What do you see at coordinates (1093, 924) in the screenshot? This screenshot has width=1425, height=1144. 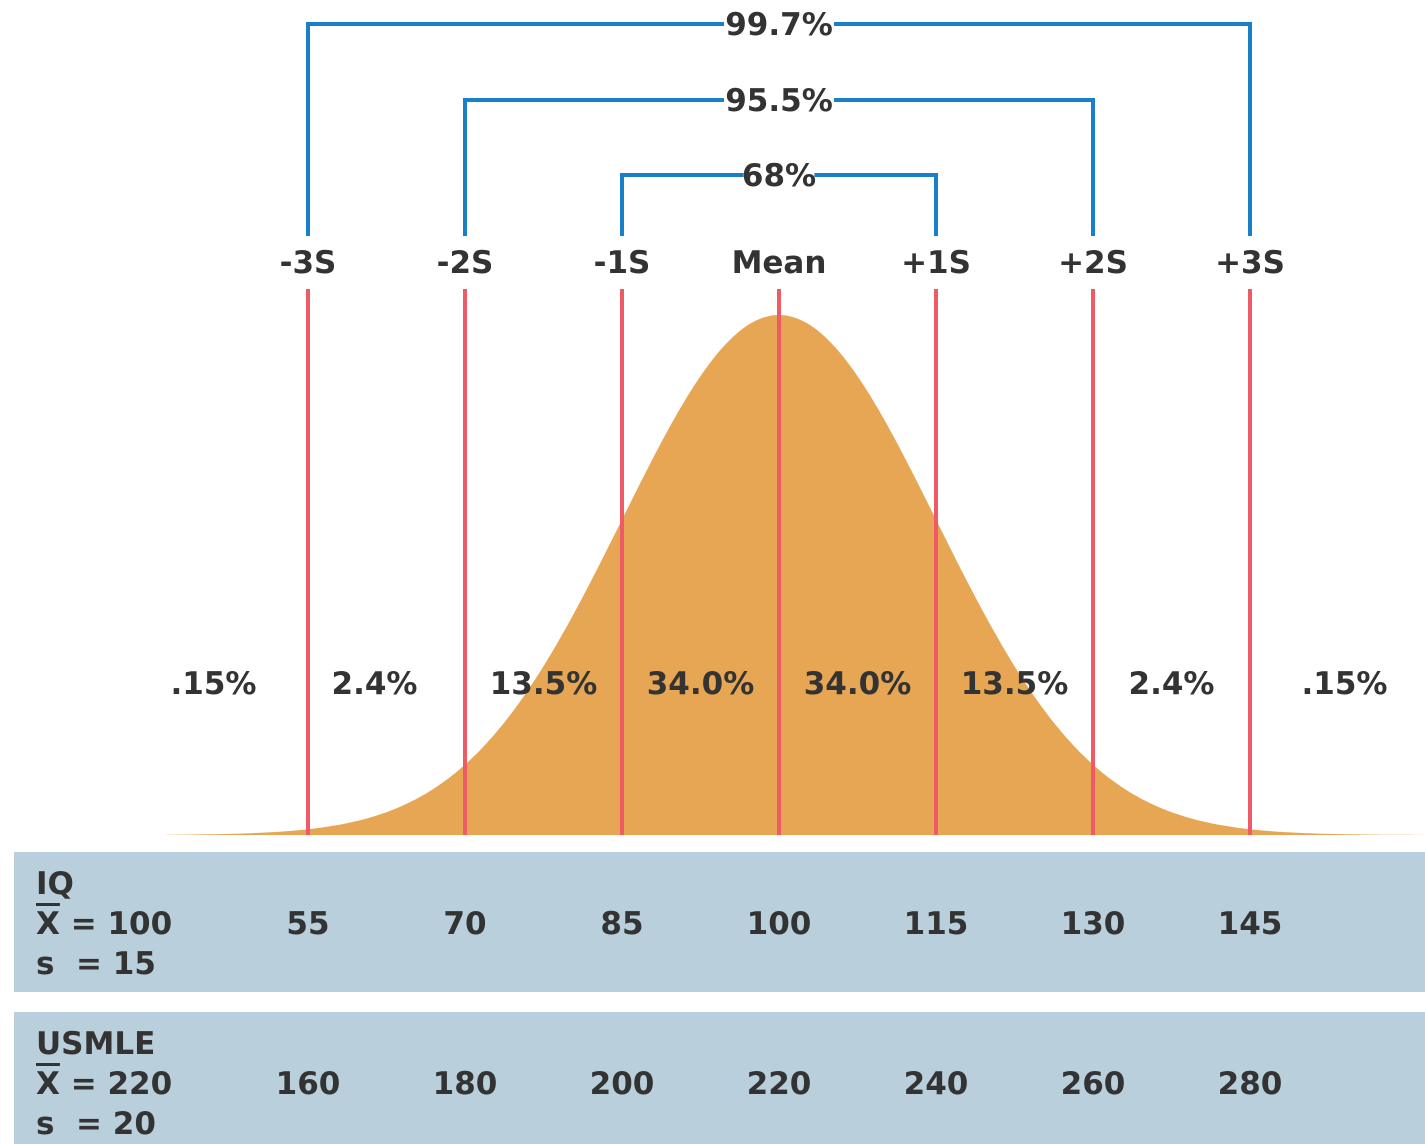 I see `scale-value: 130` at bounding box center [1093, 924].